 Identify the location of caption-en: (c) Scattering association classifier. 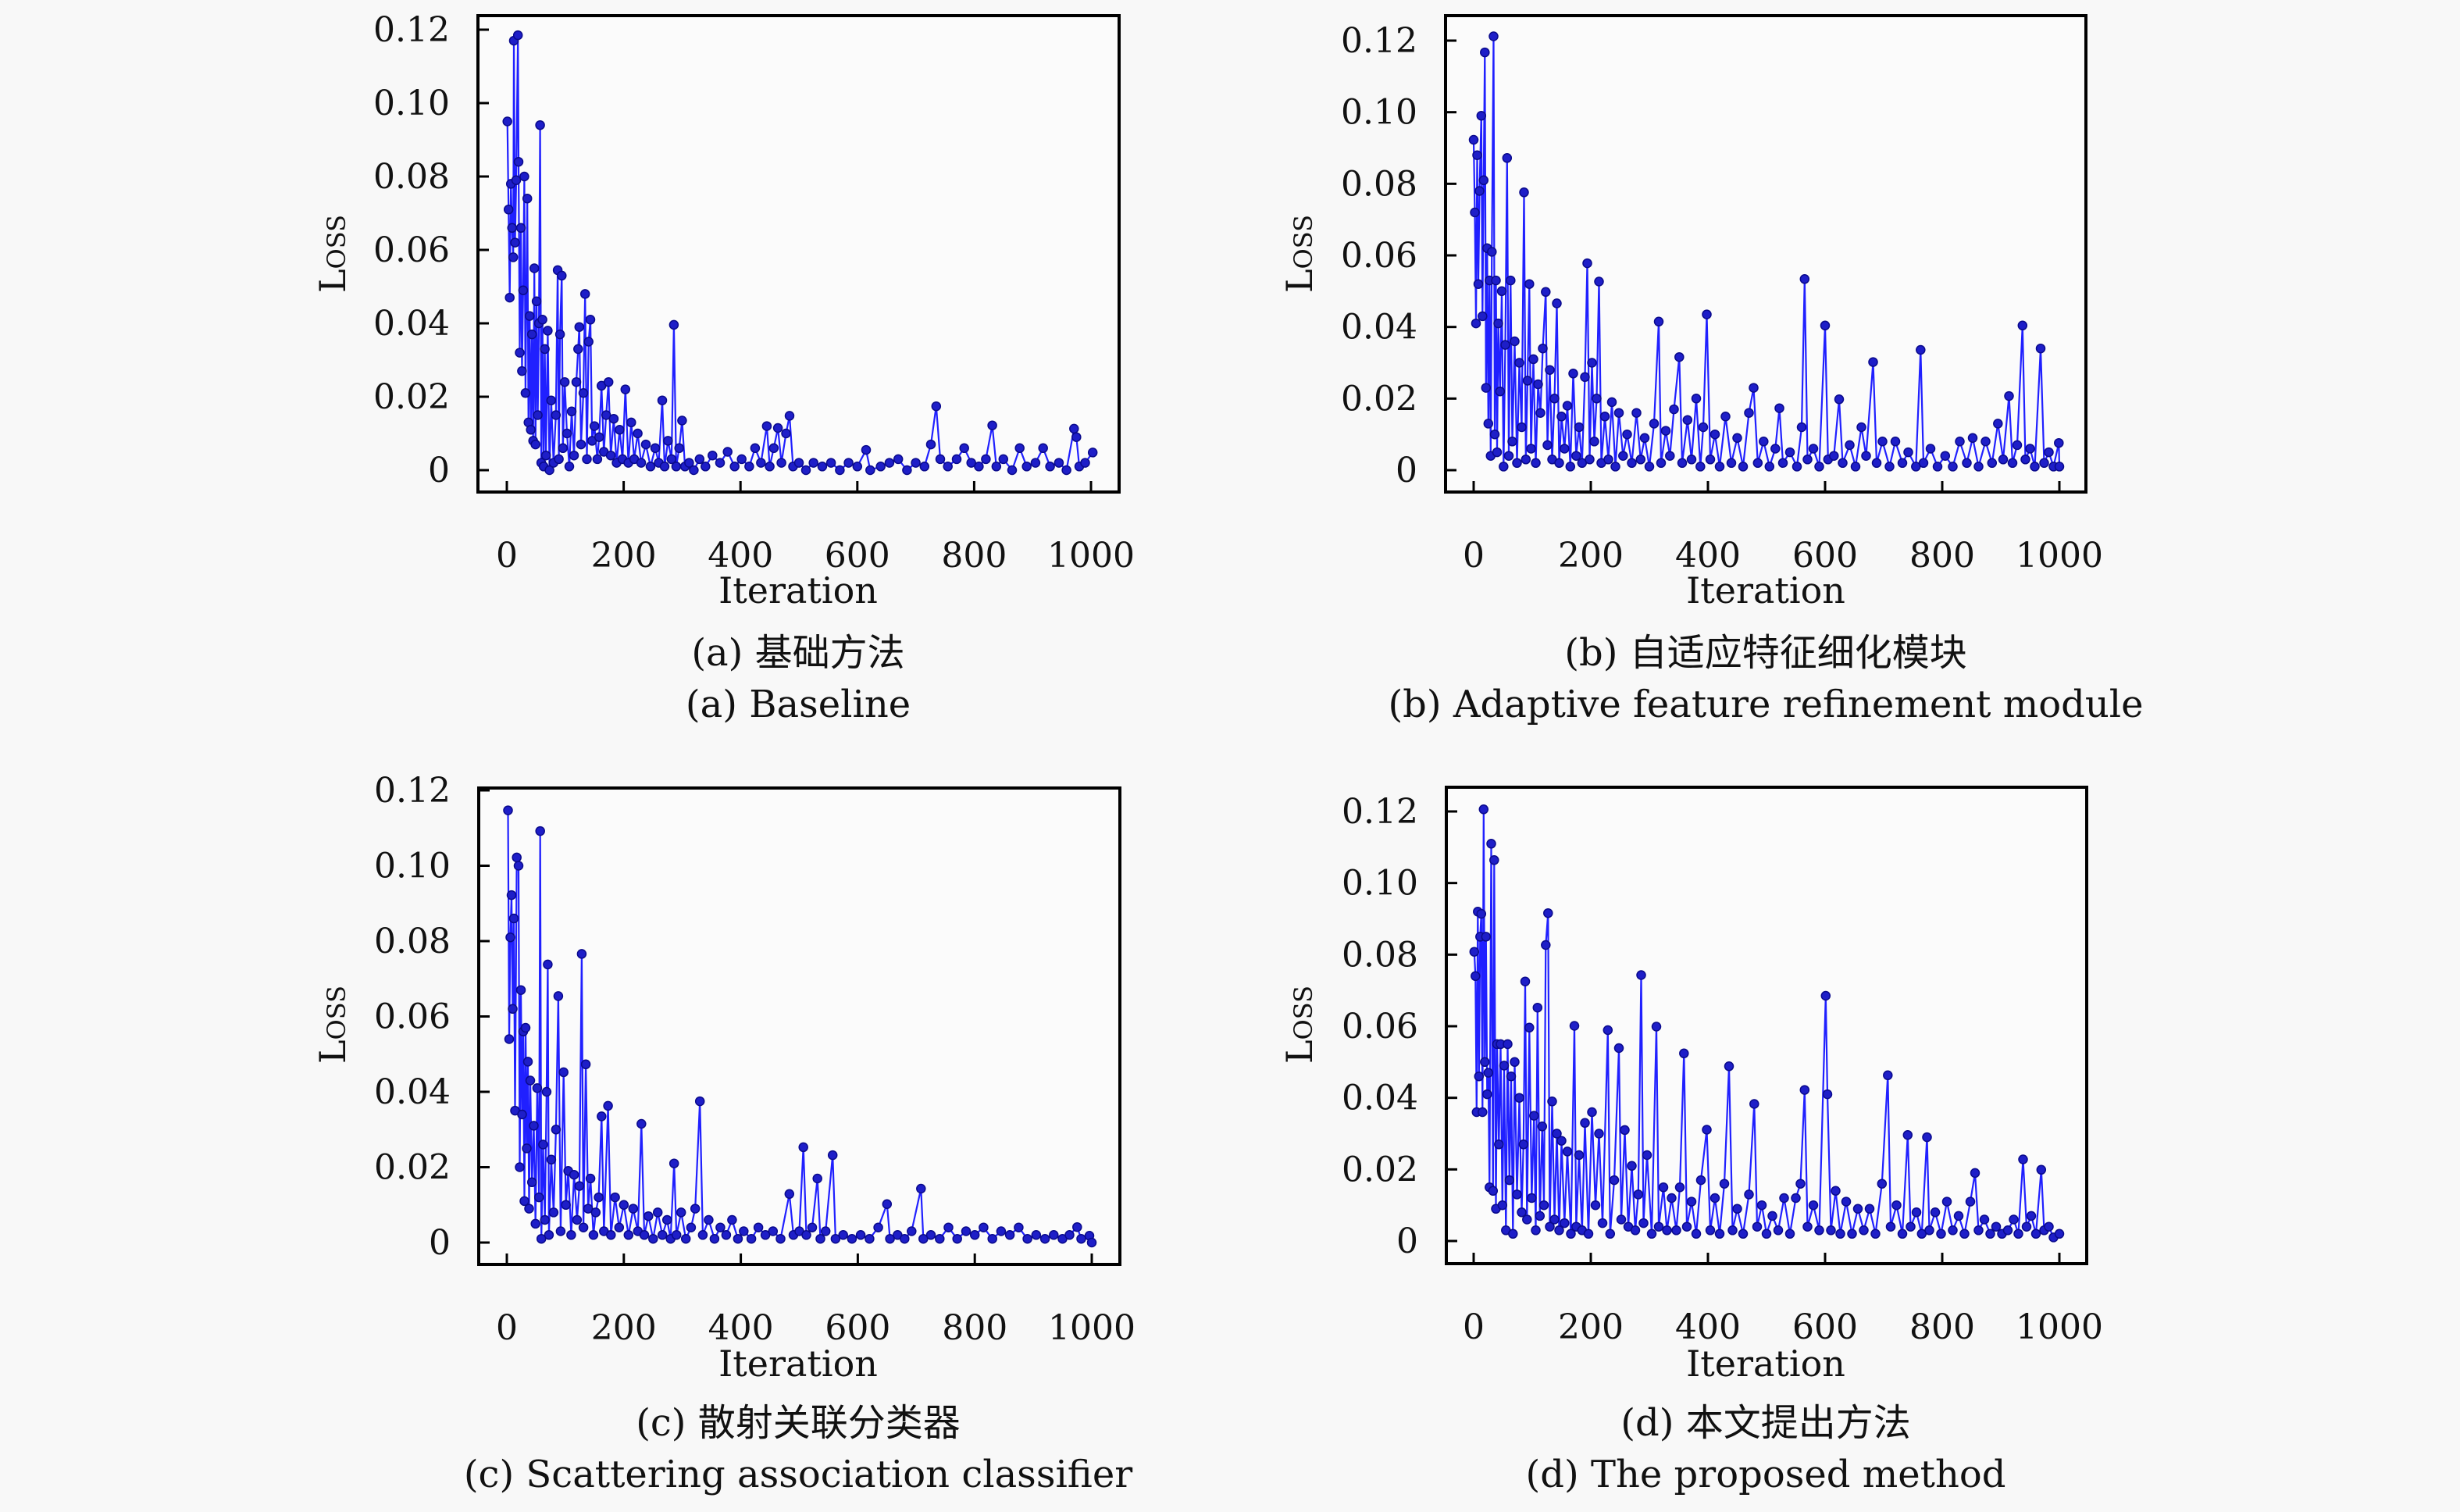
(798, 1474).